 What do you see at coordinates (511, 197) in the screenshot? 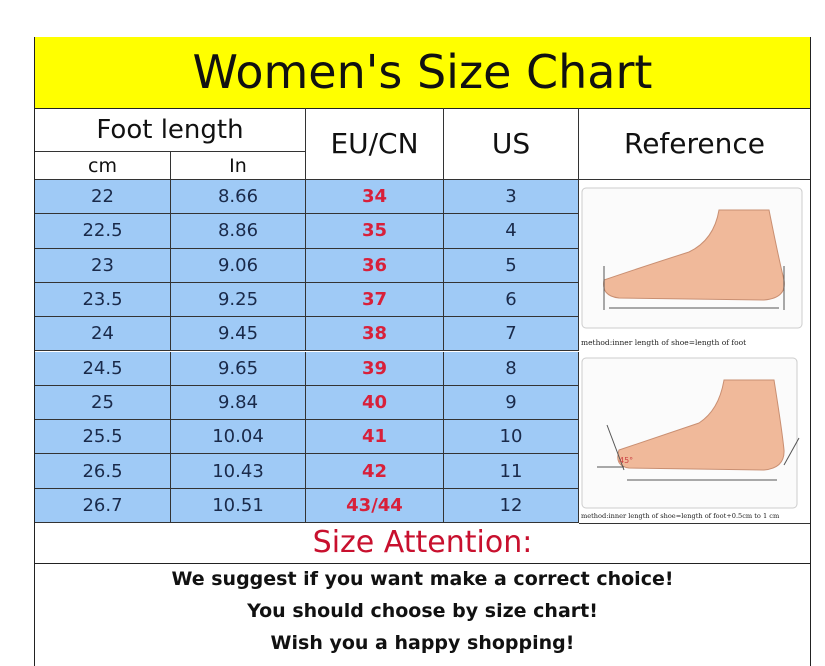
I see `cell-us: 3` at bounding box center [511, 197].